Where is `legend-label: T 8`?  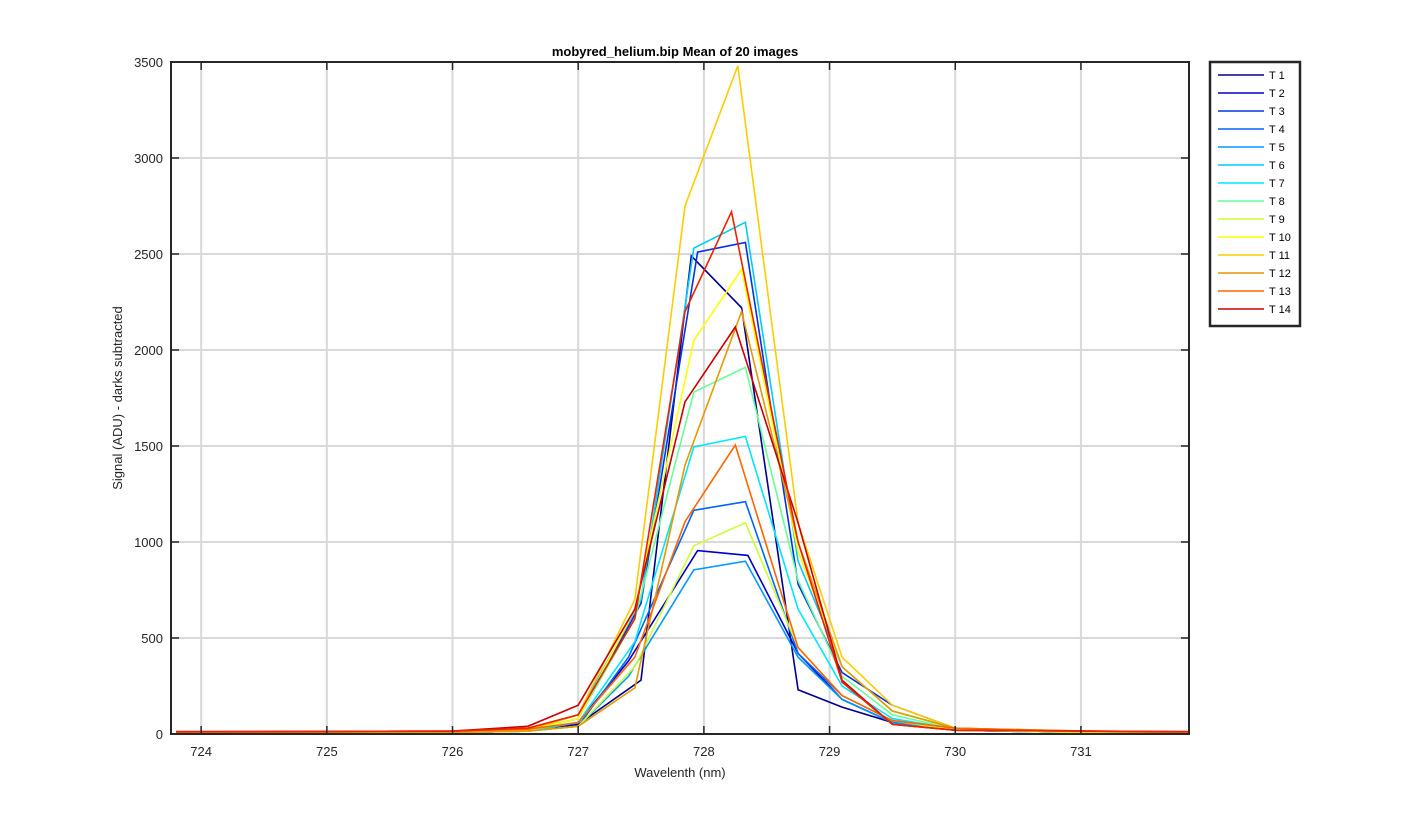
legend-label: T 8 is located at coordinates (1277, 202).